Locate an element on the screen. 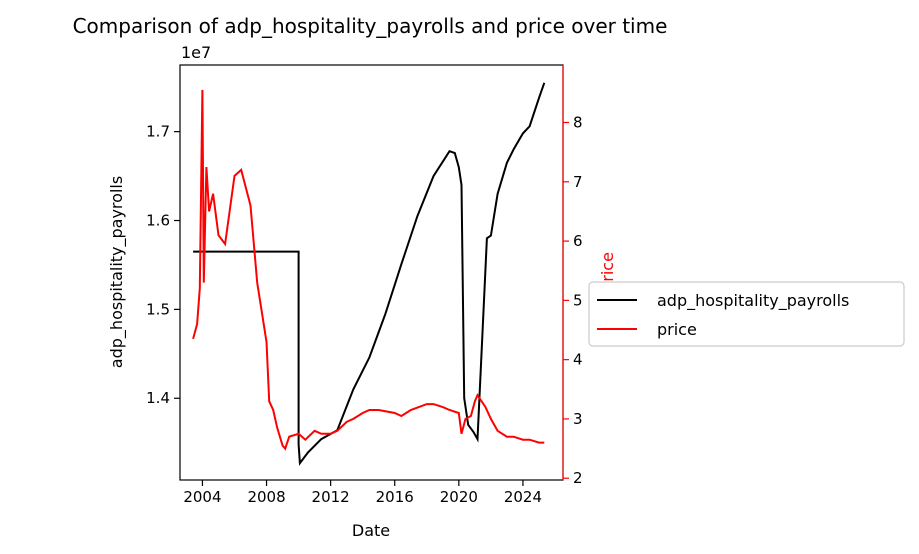  y-left-tick-label: 1.7 is located at coordinates (158, 132).